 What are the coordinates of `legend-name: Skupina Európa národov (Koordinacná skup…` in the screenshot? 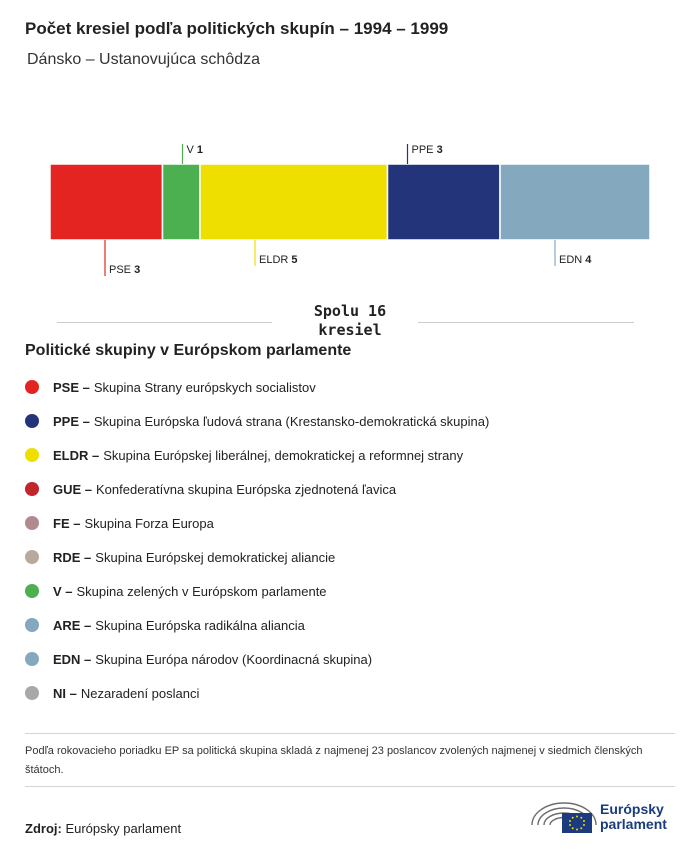 It's located at (234, 659).